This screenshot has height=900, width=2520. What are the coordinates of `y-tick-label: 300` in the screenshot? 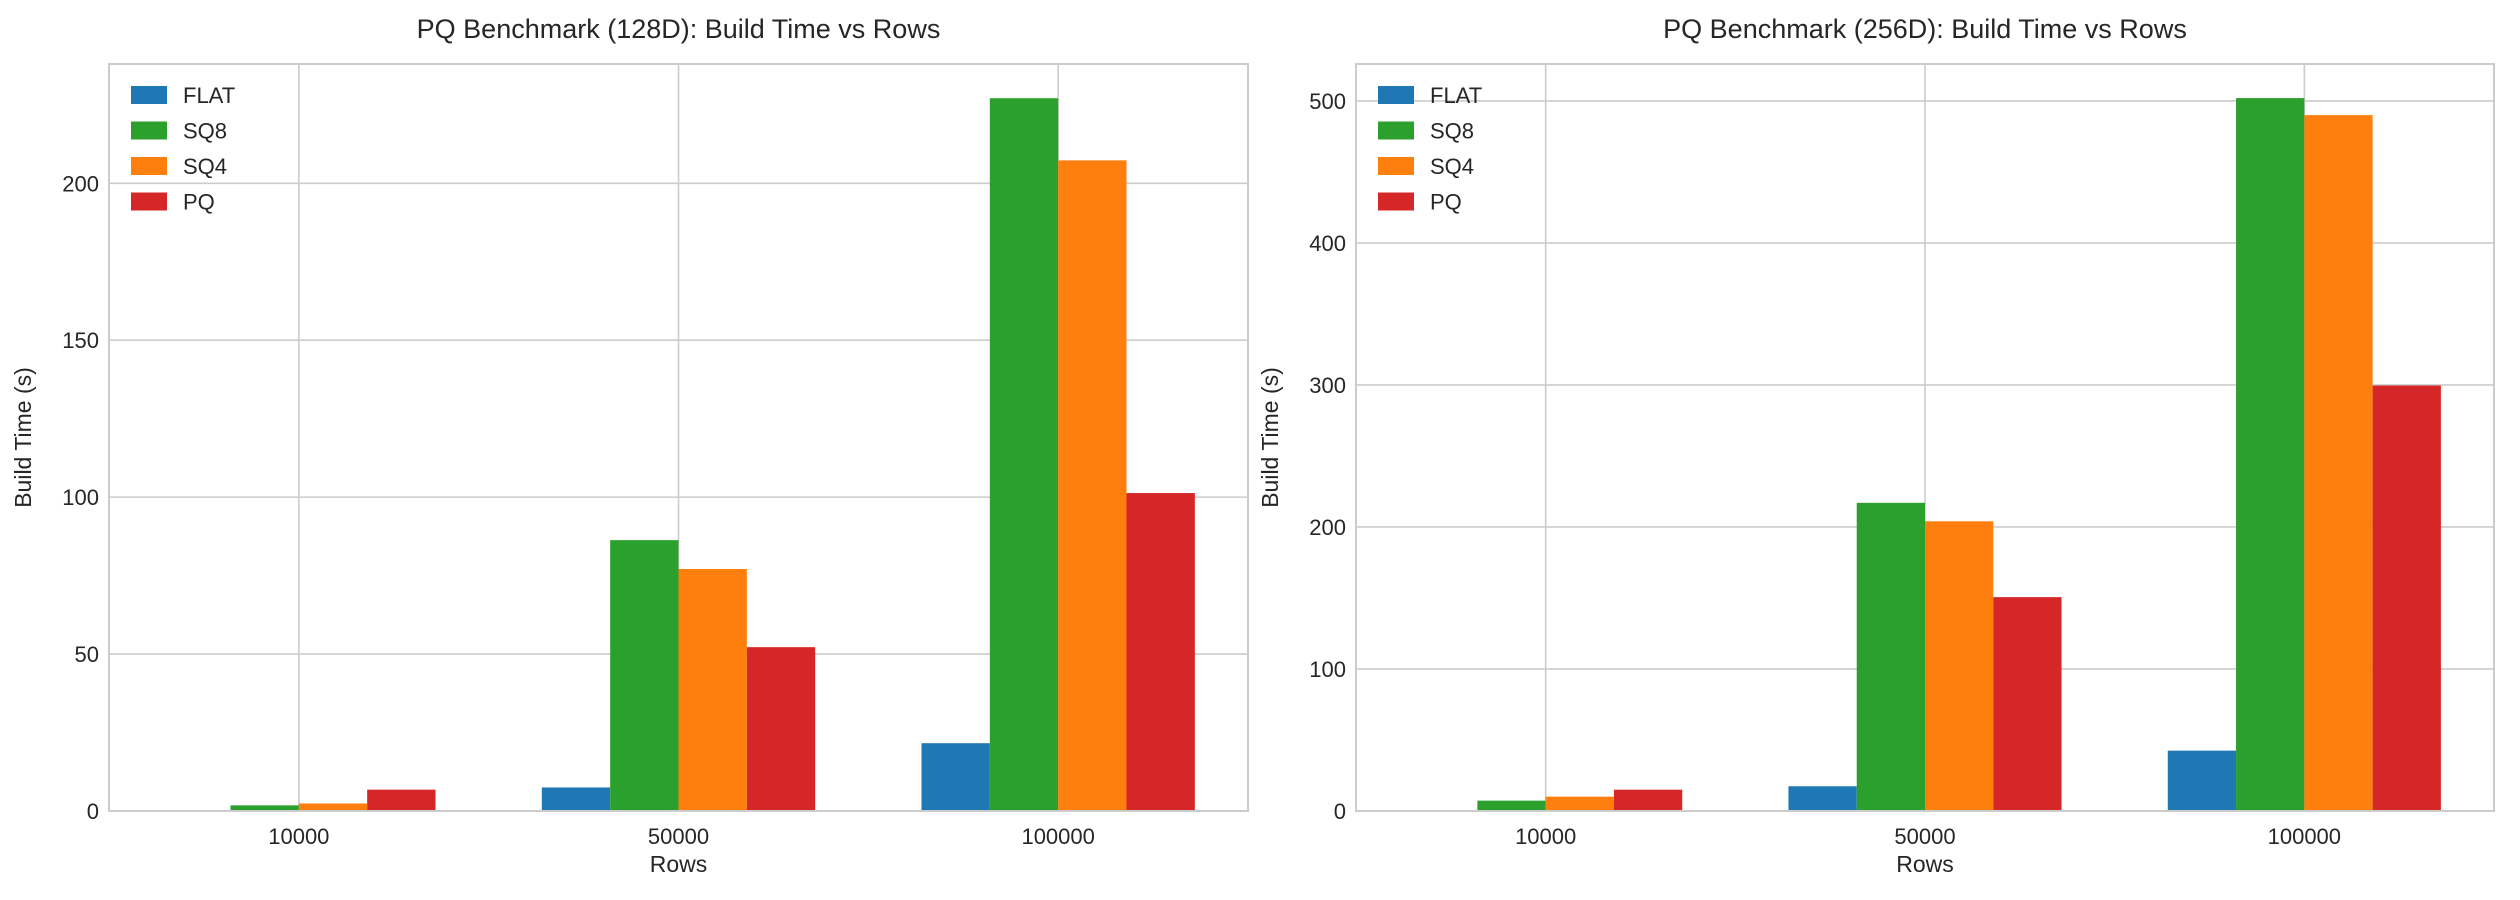 It's located at (1327, 385).